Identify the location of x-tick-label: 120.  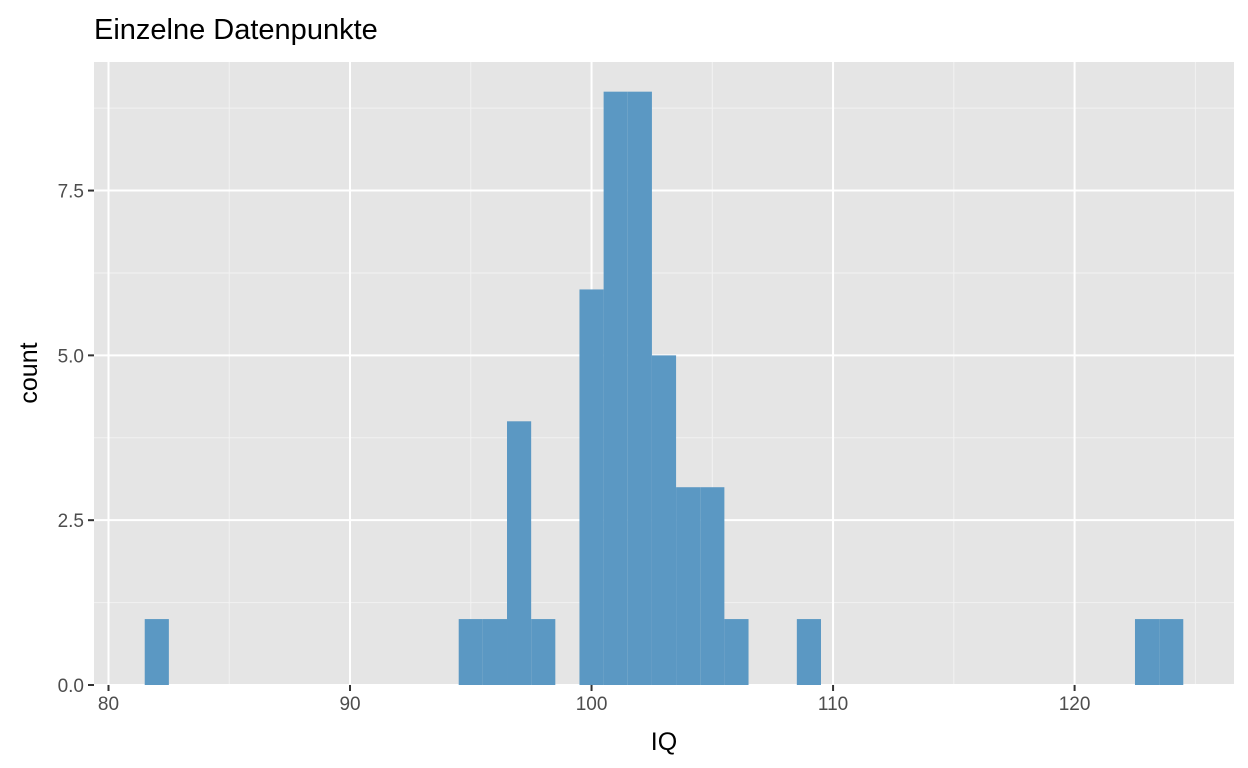
(1075, 704).